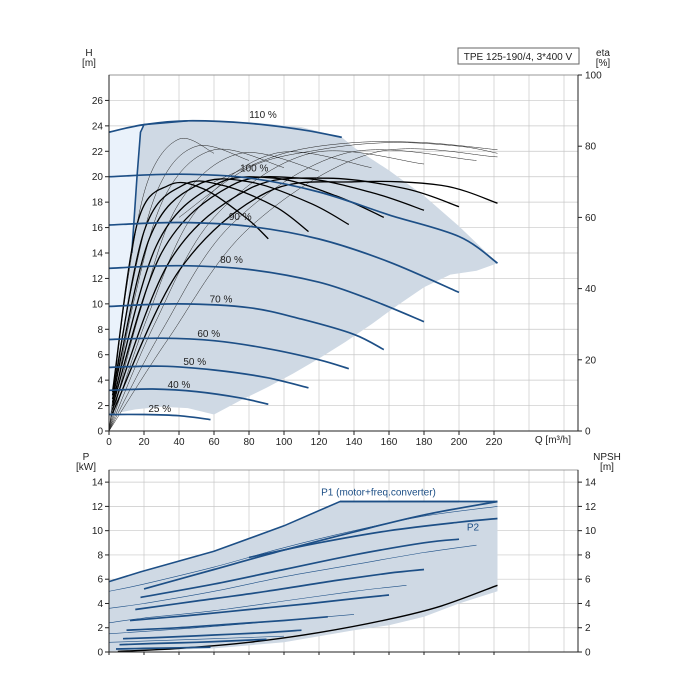  What do you see at coordinates (591, 289) in the screenshot?
I see `y2-tick-label: 40` at bounding box center [591, 289].